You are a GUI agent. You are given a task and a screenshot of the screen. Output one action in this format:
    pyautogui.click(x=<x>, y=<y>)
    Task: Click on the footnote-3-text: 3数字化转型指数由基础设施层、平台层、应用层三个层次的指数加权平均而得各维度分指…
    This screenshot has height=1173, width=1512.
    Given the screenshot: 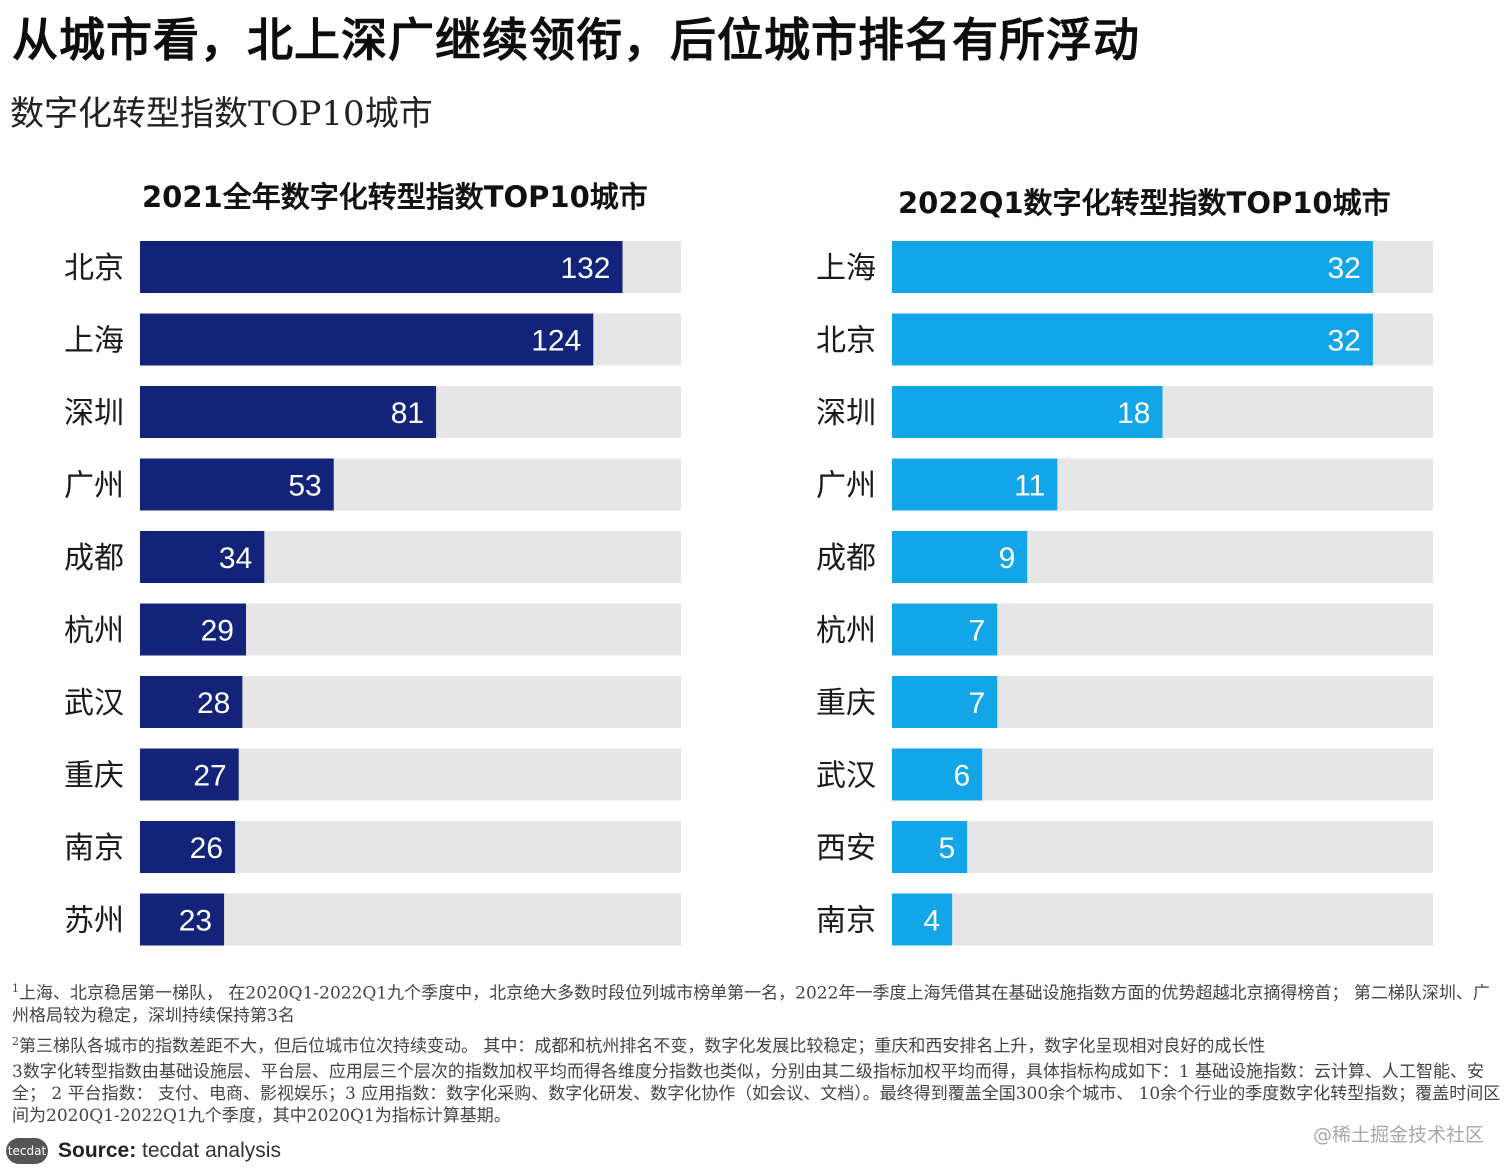 What is the action you would take?
    pyautogui.click(x=756, y=1094)
    